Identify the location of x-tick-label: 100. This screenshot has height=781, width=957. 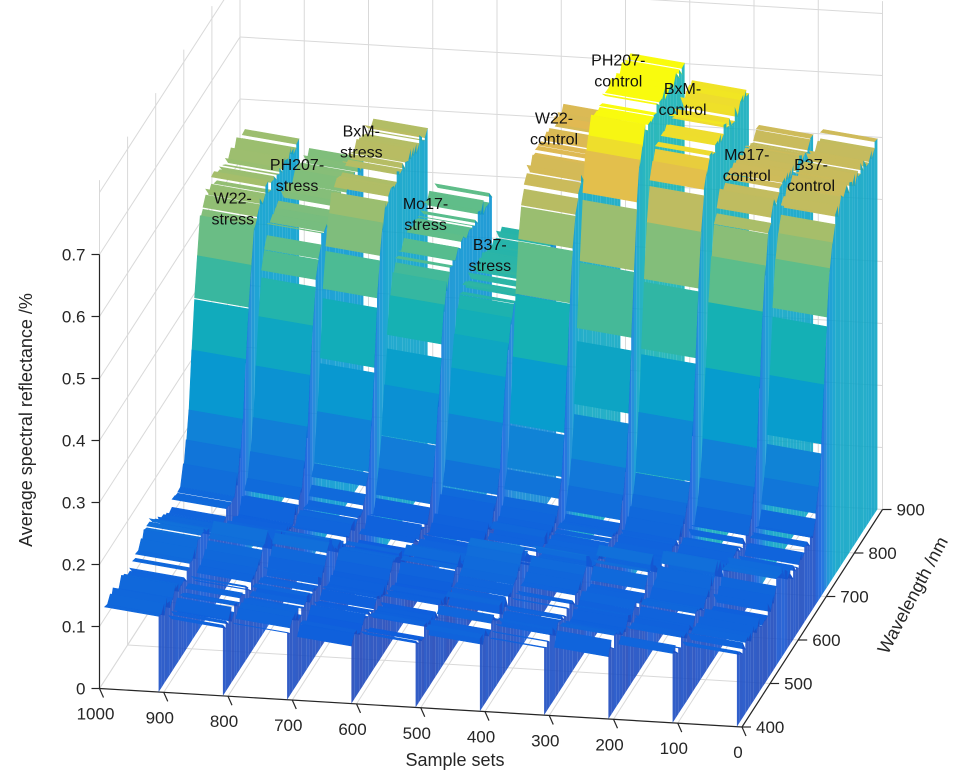
(674, 748).